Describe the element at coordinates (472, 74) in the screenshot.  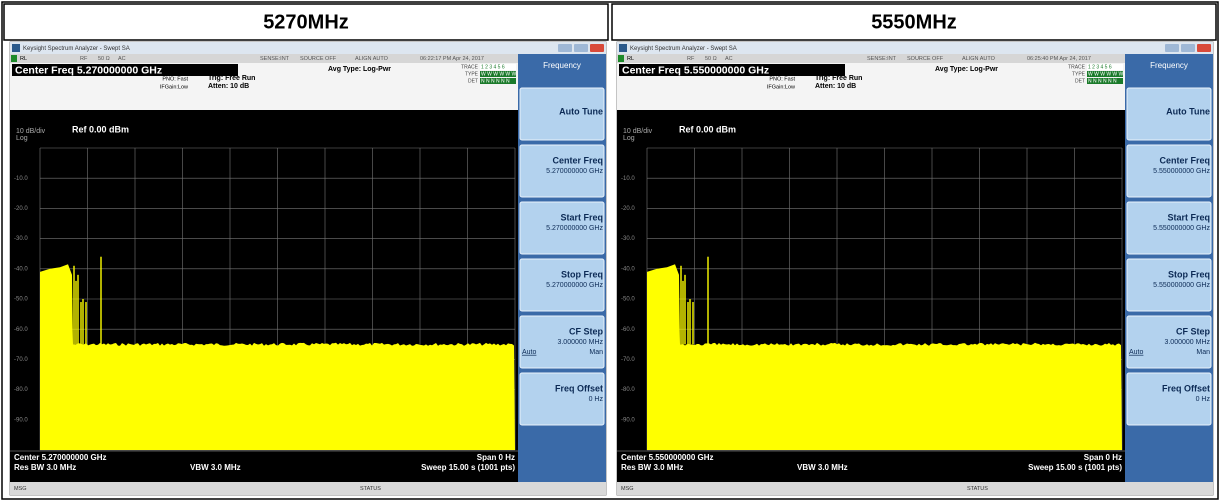
I see `trace-label: TYPE` at that location.